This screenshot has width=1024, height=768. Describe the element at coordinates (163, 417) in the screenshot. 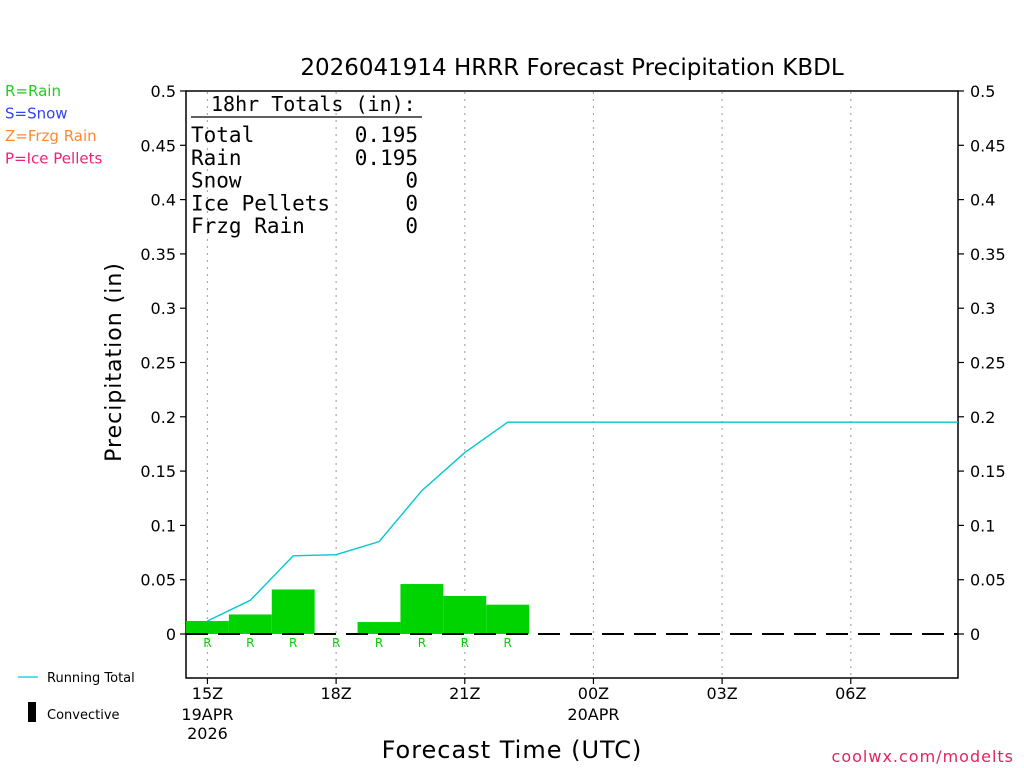

I see `y-tick-label-left: 0.2` at that location.